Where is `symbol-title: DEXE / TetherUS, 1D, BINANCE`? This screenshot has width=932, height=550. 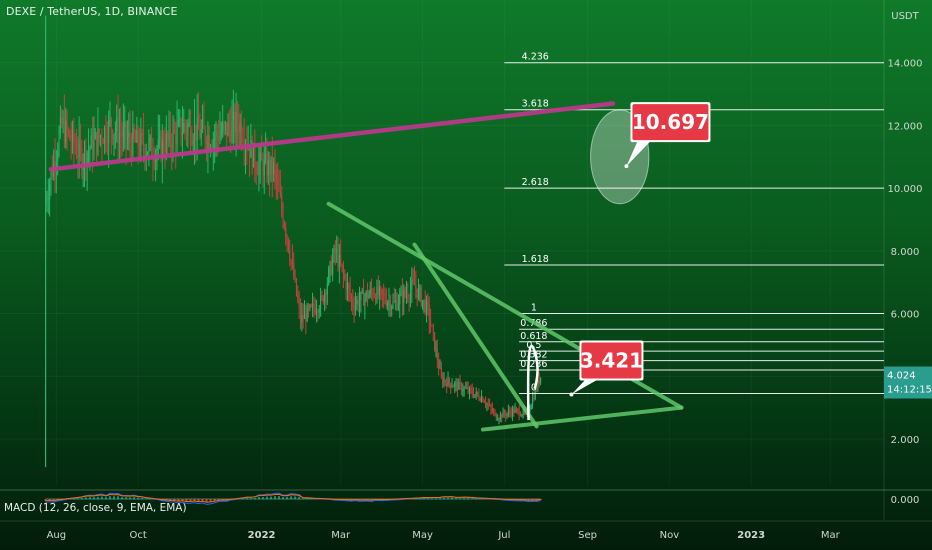
symbol-title: DEXE / TetherUS, 1D, BINANCE is located at coordinates (92, 11).